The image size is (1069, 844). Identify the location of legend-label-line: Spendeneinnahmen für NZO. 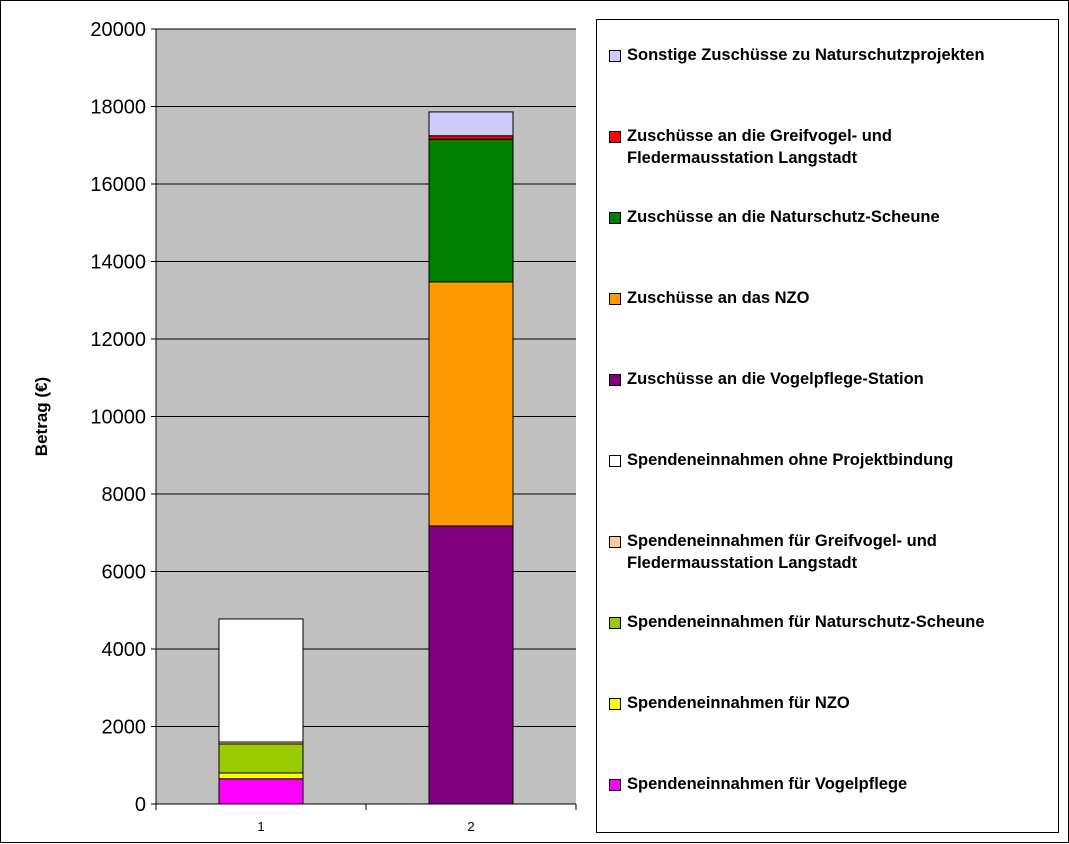
(738, 703).